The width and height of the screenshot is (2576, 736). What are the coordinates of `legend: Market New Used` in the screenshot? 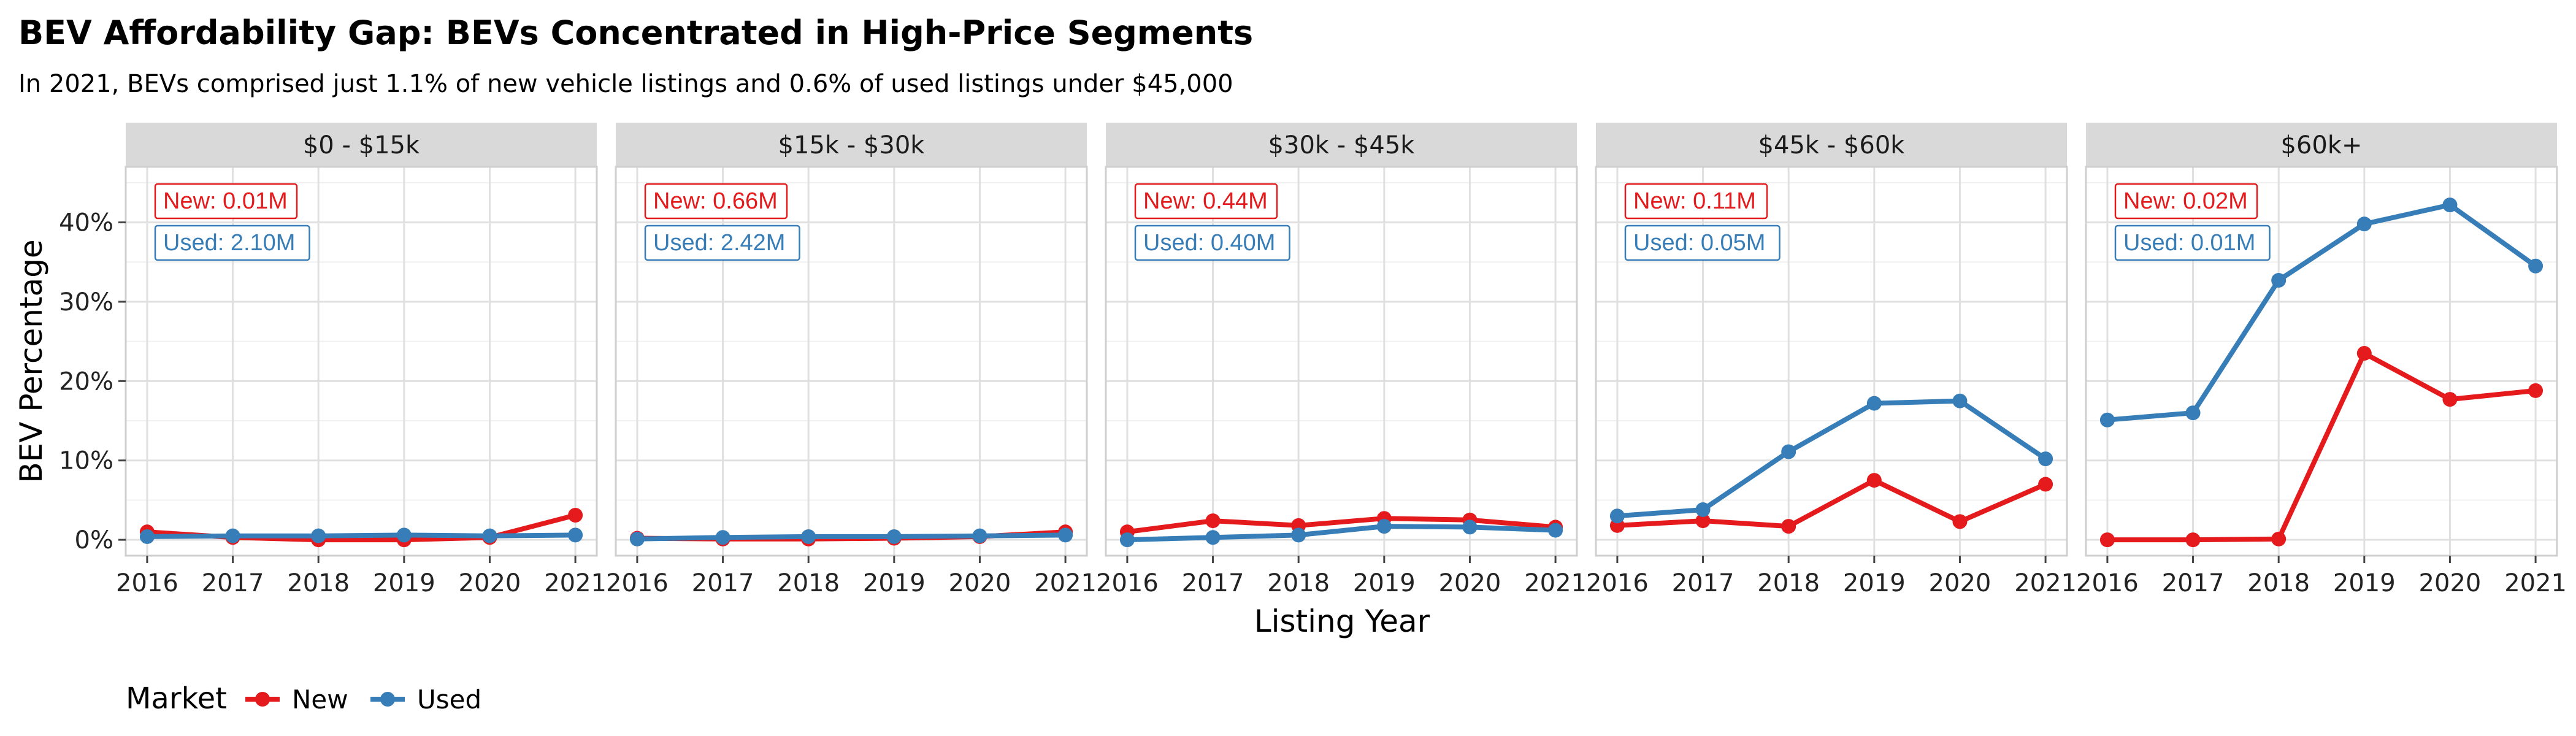 It's located at (303, 698).